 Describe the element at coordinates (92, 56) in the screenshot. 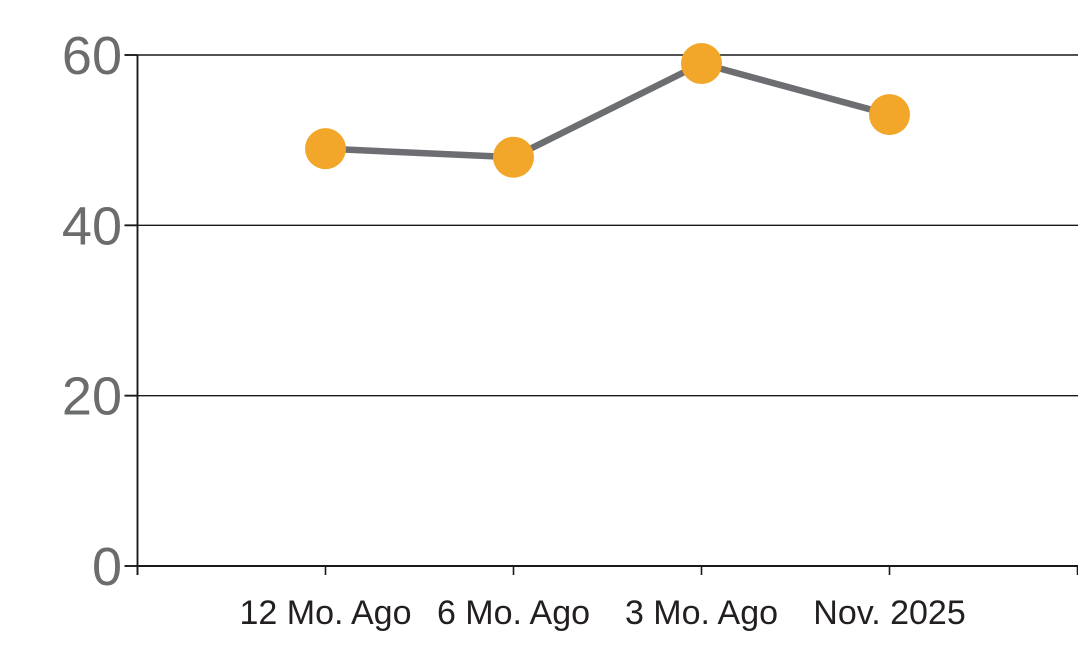

I see `y-tick-label: 60` at that location.